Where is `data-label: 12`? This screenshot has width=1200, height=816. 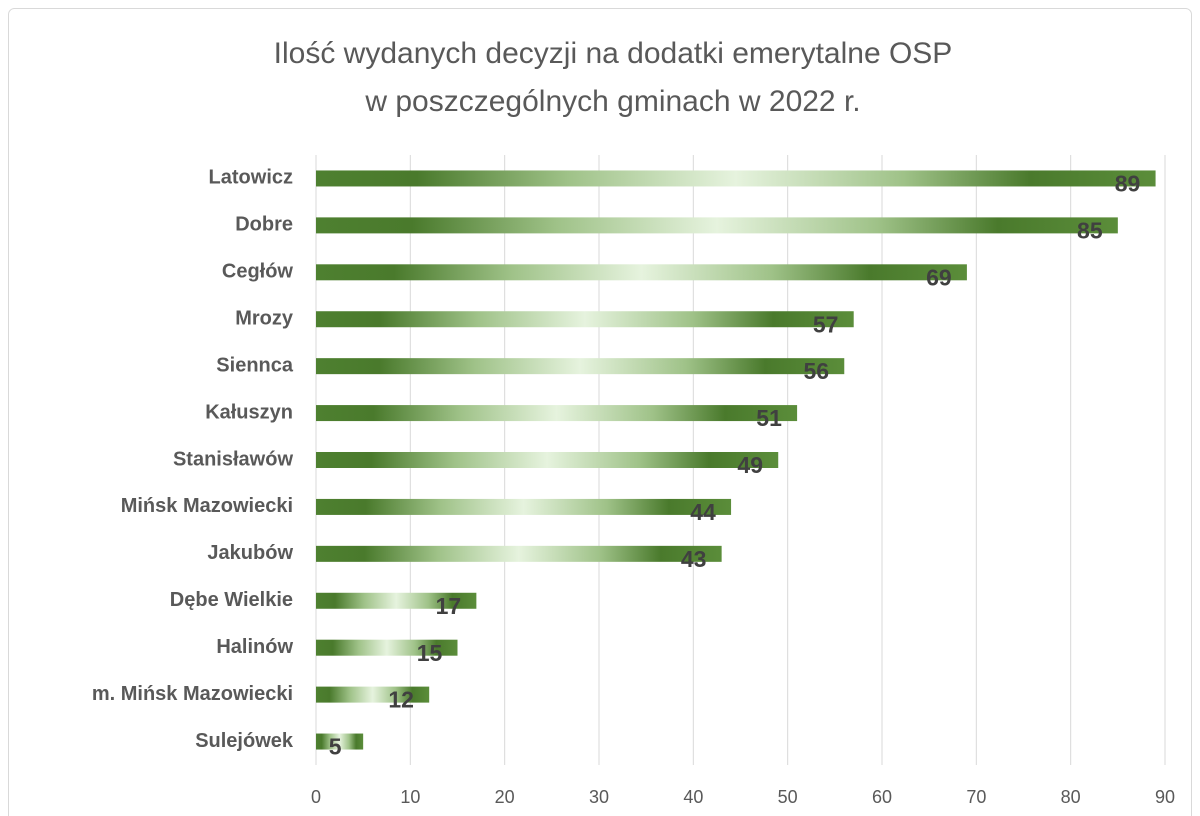
data-label: 12 is located at coordinates (401, 700).